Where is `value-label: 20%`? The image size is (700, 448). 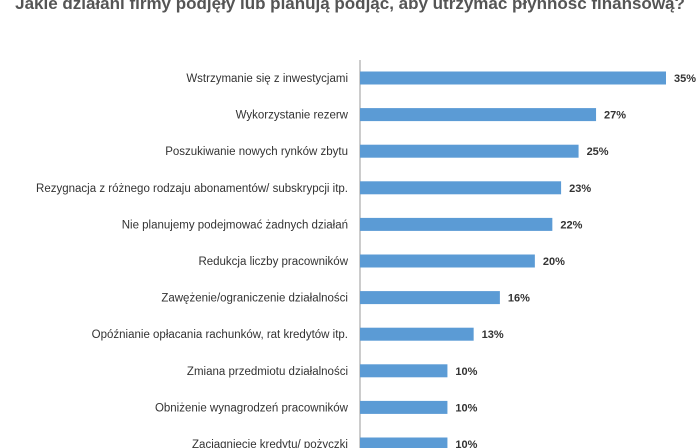
value-label: 20% is located at coordinates (554, 262).